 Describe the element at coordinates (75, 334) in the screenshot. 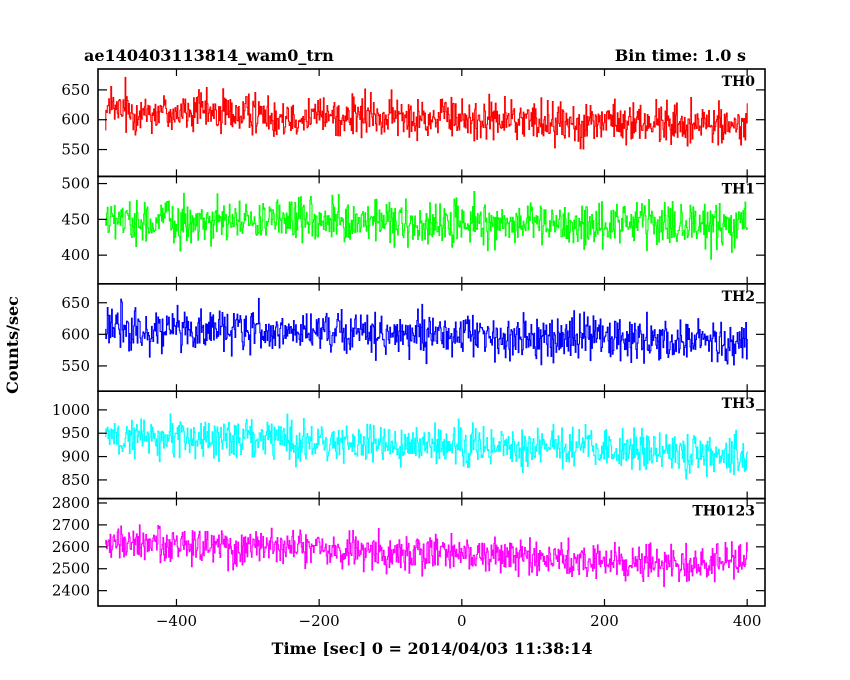

I see `y-tick-label-th2-600: 600` at that location.